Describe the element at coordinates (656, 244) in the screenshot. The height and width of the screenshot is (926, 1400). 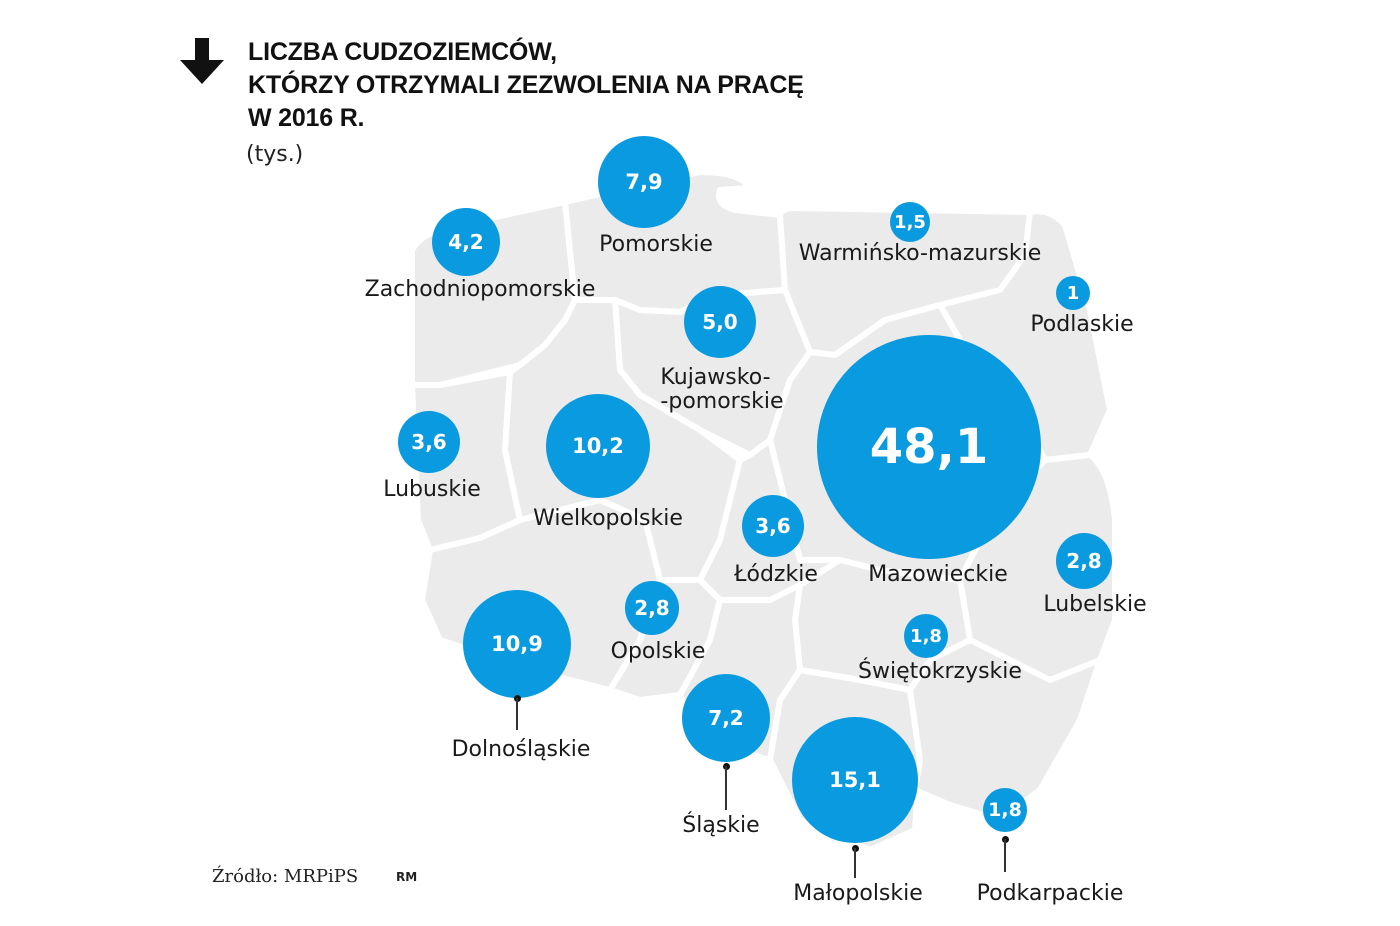
I see `label-pomorskie: Pomorskie` at that location.